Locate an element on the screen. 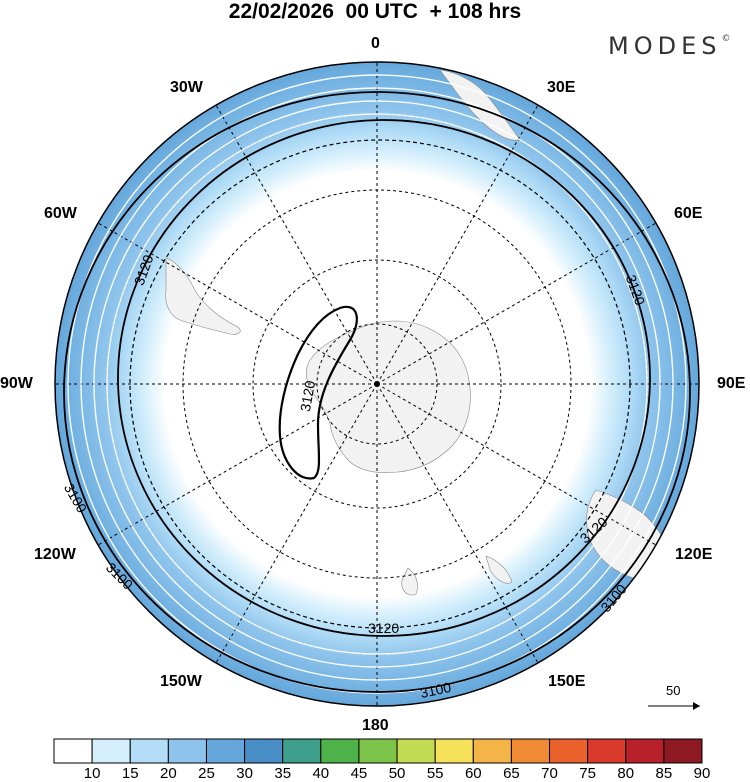 Image resolution: width=750 pixels, height=782 pixels. new-zealand-south-land is located at coordinates (409, 581).